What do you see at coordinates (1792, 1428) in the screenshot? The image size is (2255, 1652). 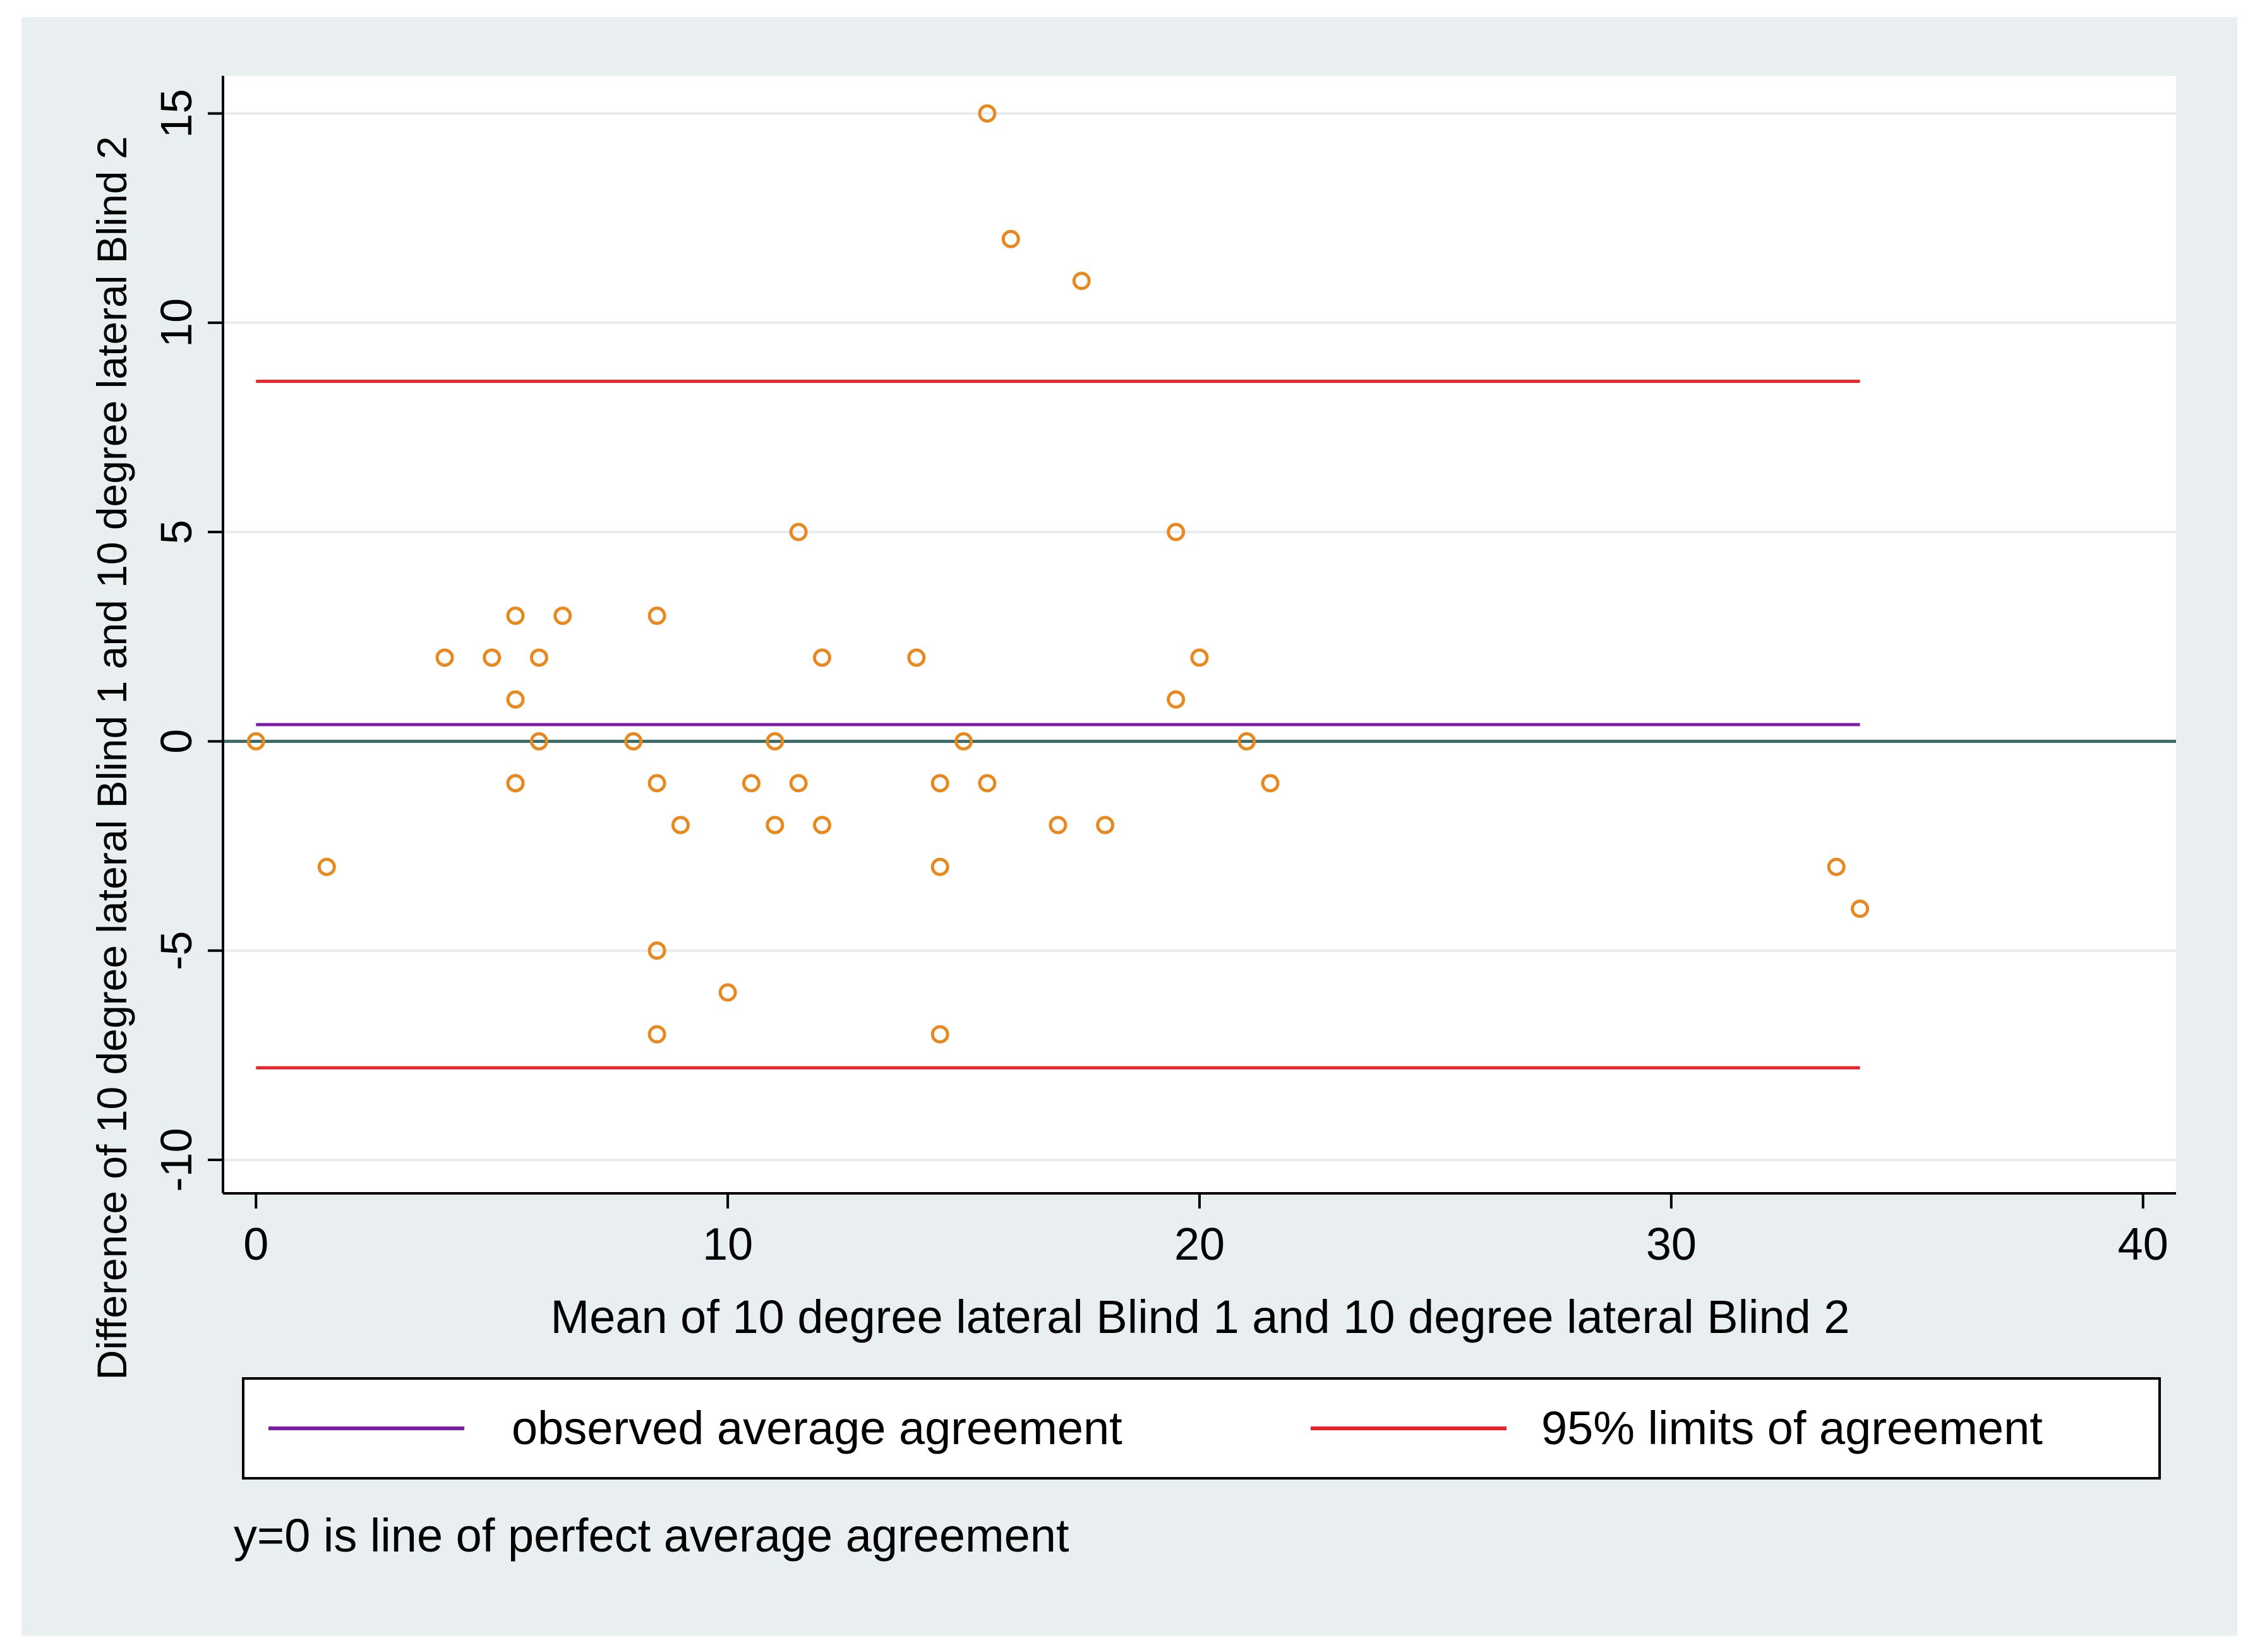 I see `legend-label-limits: 95% limits of agreement` at bounding box center [1792, 1428].